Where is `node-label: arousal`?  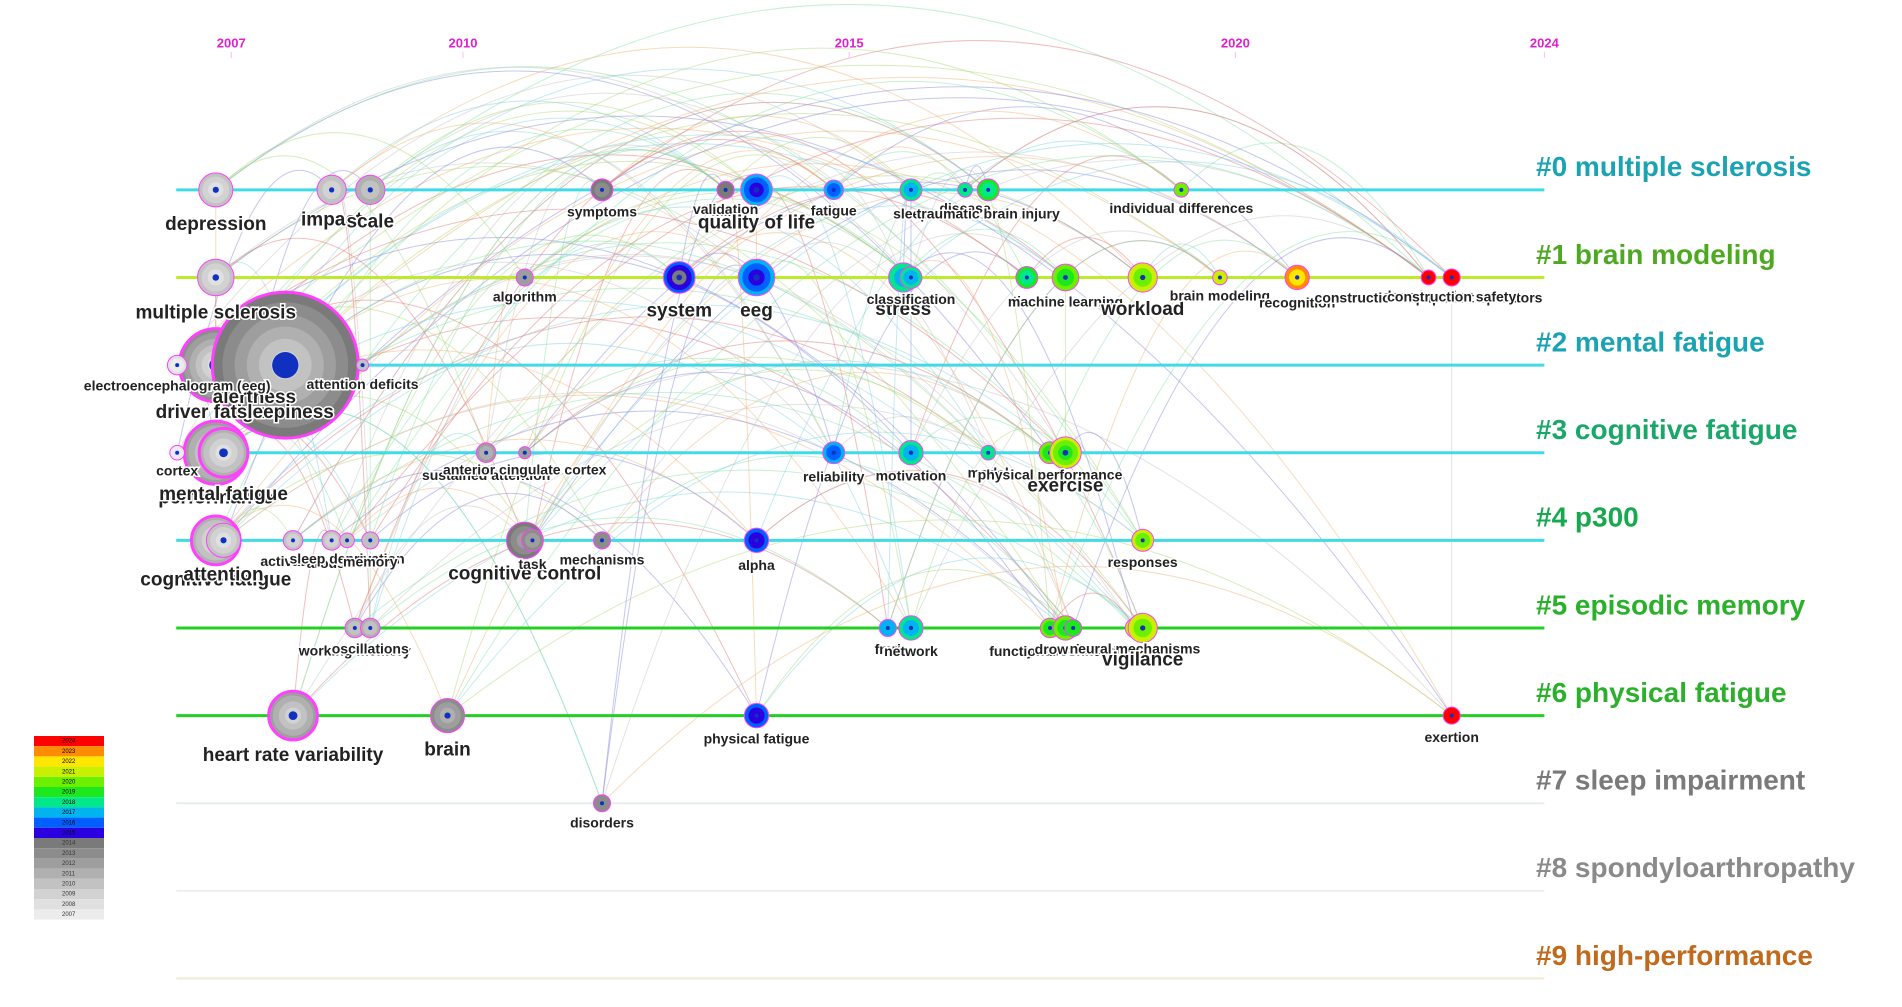 node-label: arousal is located at coordinates (332, 563).